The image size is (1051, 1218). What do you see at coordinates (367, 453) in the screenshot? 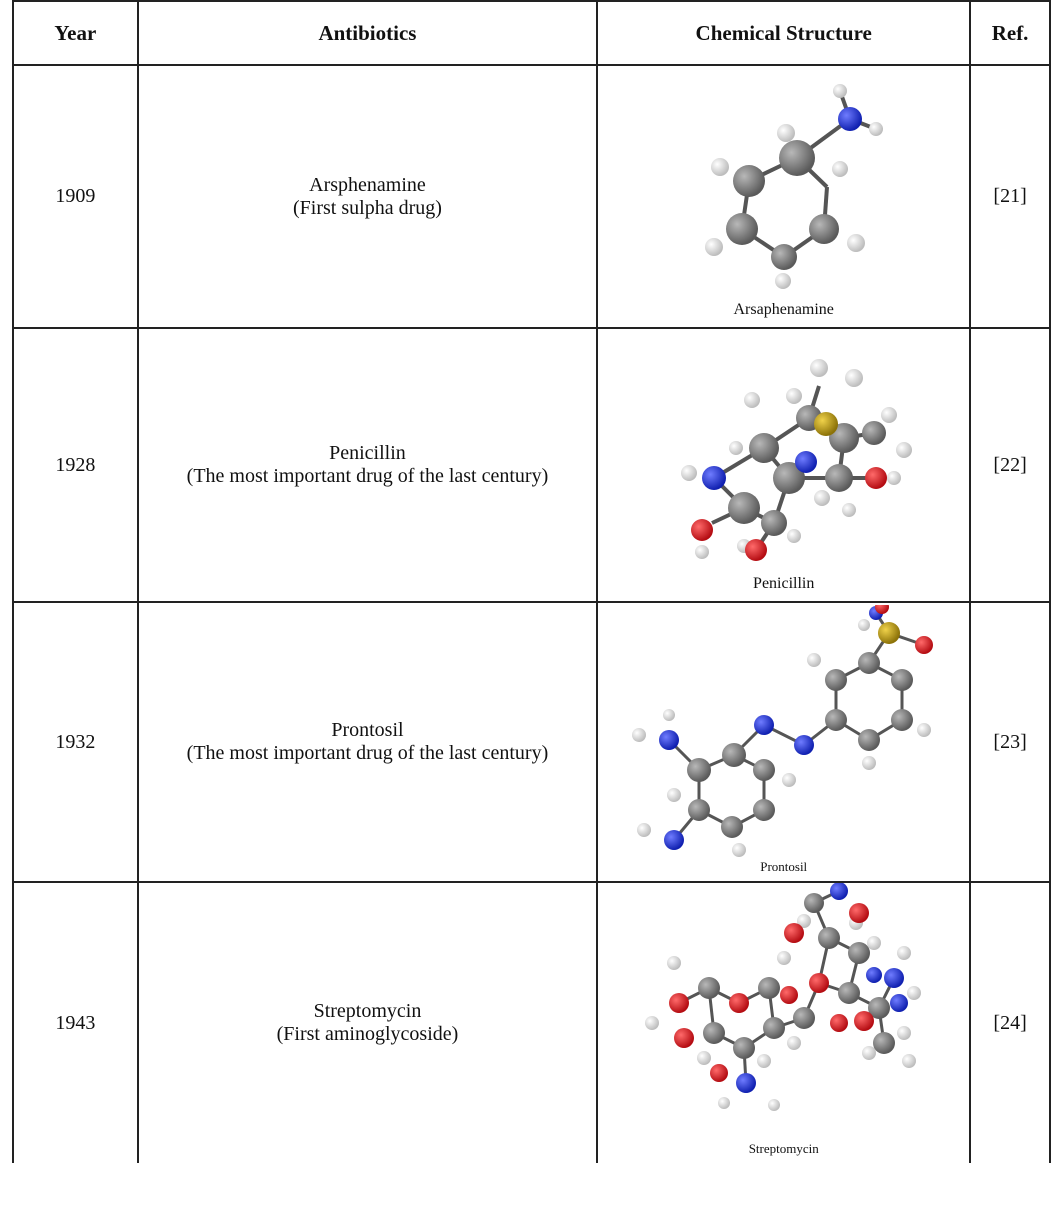
I see `antibiotic-name: Penicillin` at bounding box center [367, 453].